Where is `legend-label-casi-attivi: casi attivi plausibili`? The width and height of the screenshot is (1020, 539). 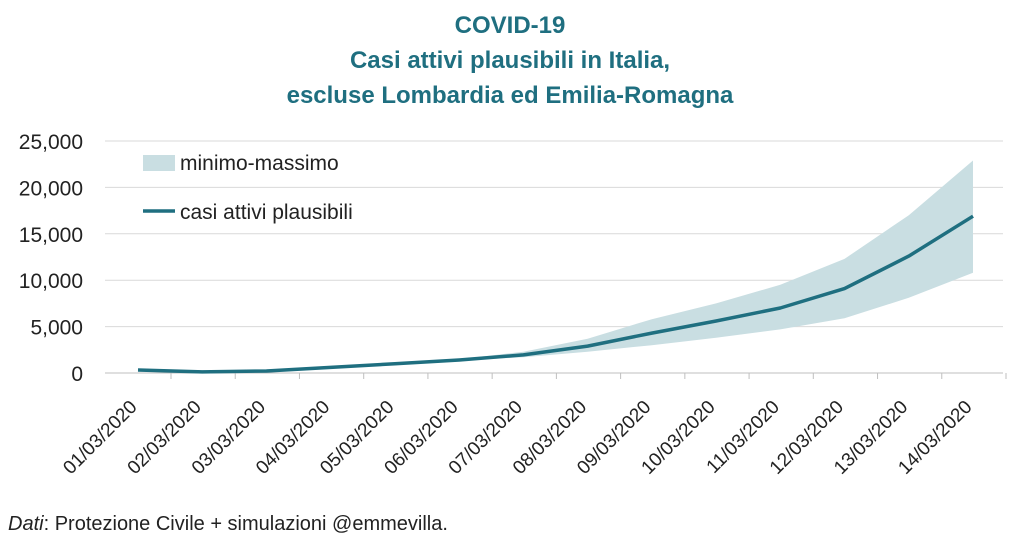
legend-label-casi-attivi: casi attivi plausibili is located at coordinates (266, 212).